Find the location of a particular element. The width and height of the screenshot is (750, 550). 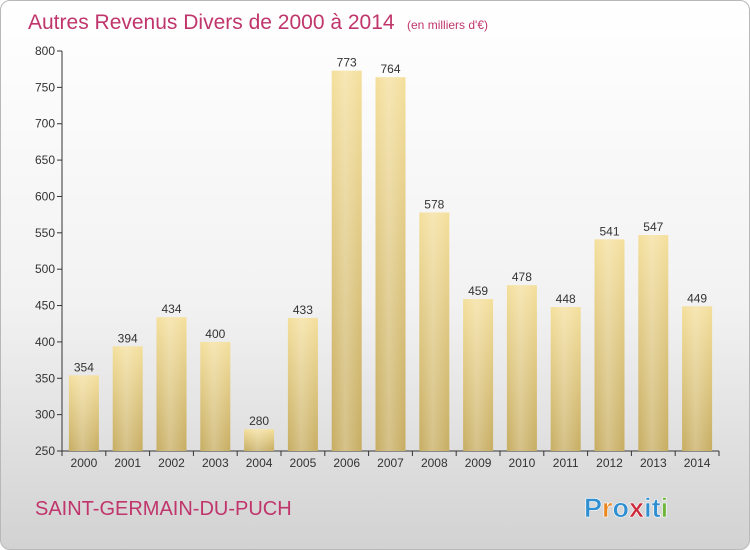

x-tick-label: 2009 is located at coordinates (478, 463).